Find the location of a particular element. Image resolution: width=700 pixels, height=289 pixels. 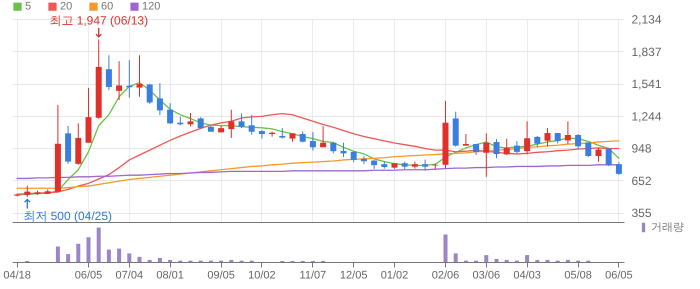

x-tick-label: 03/06 is located at coordinates (486, 276).